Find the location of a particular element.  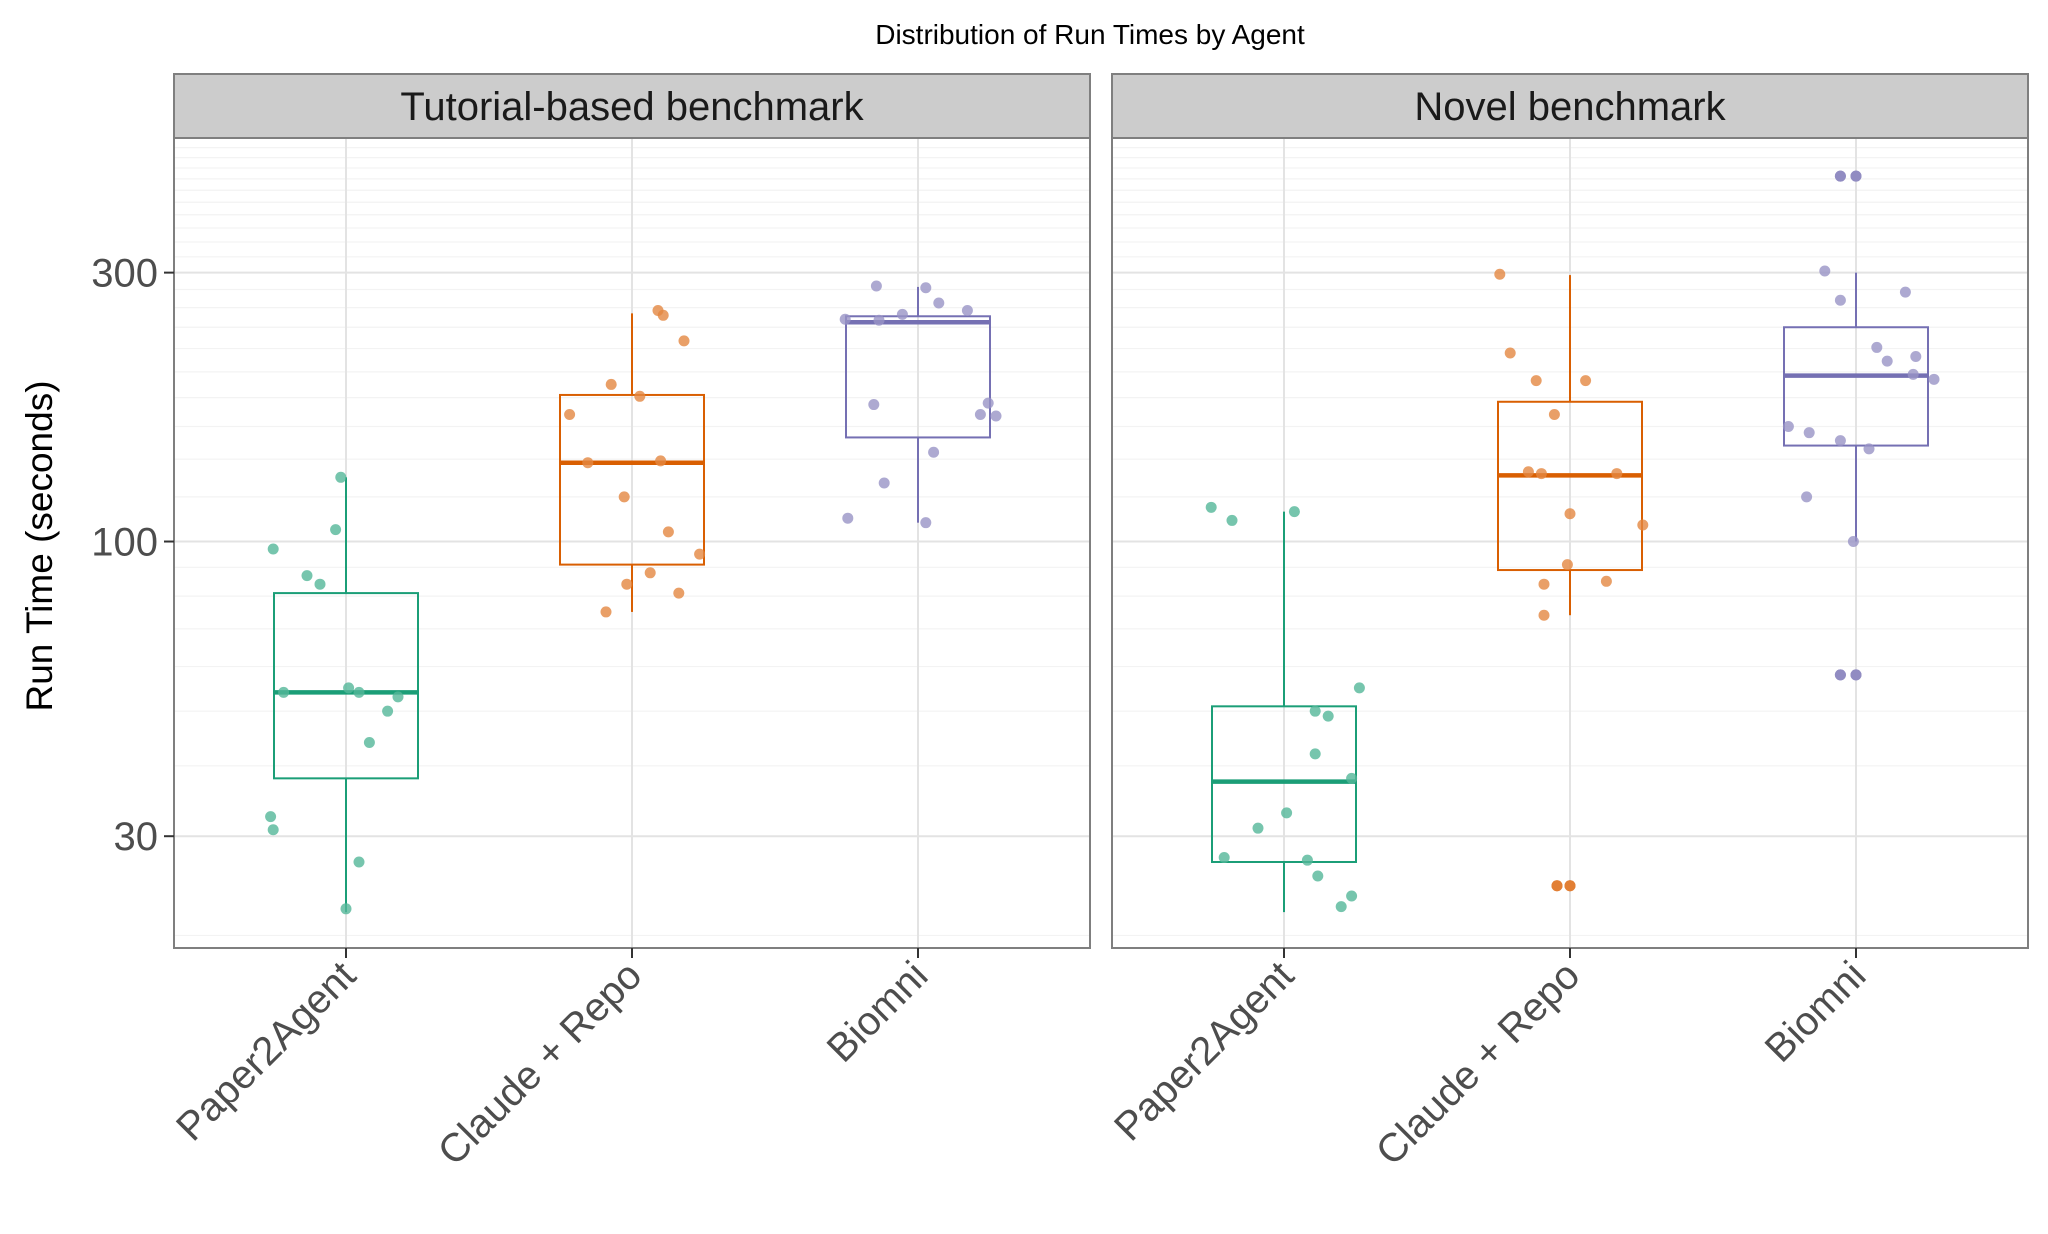

facet-strip-label: Tutorial-based benchmark is located at coordinates (632, 107).